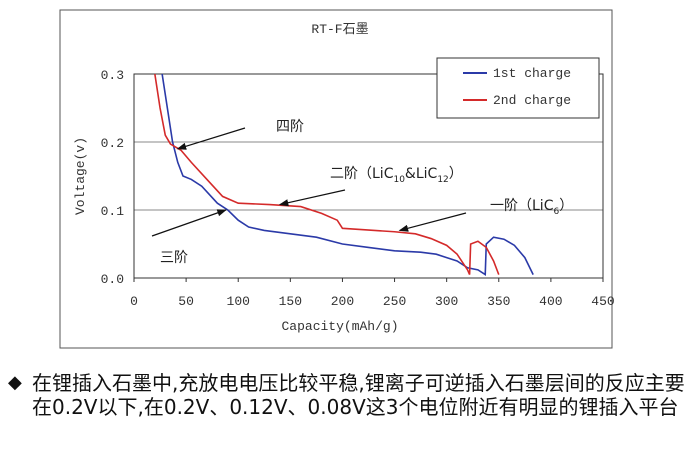  I want to click on x-tick-label: 150, so click(290, 301).